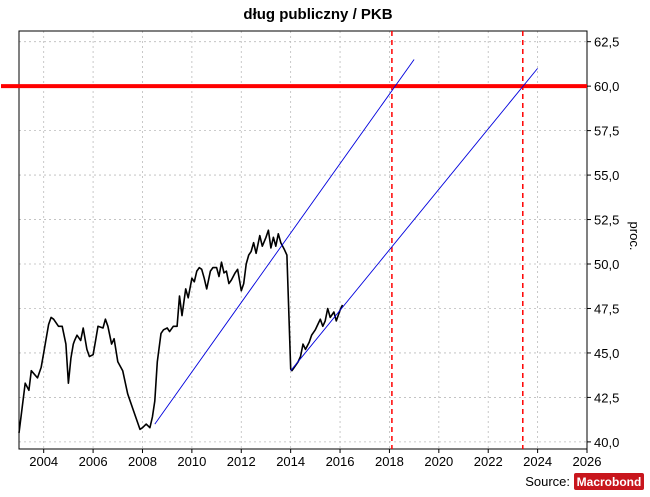 This screenshot has height=497, width=650. Describe the element at coordinates (438, 461) in the screenshot. I see `x-tick-label: 2020` at that location.